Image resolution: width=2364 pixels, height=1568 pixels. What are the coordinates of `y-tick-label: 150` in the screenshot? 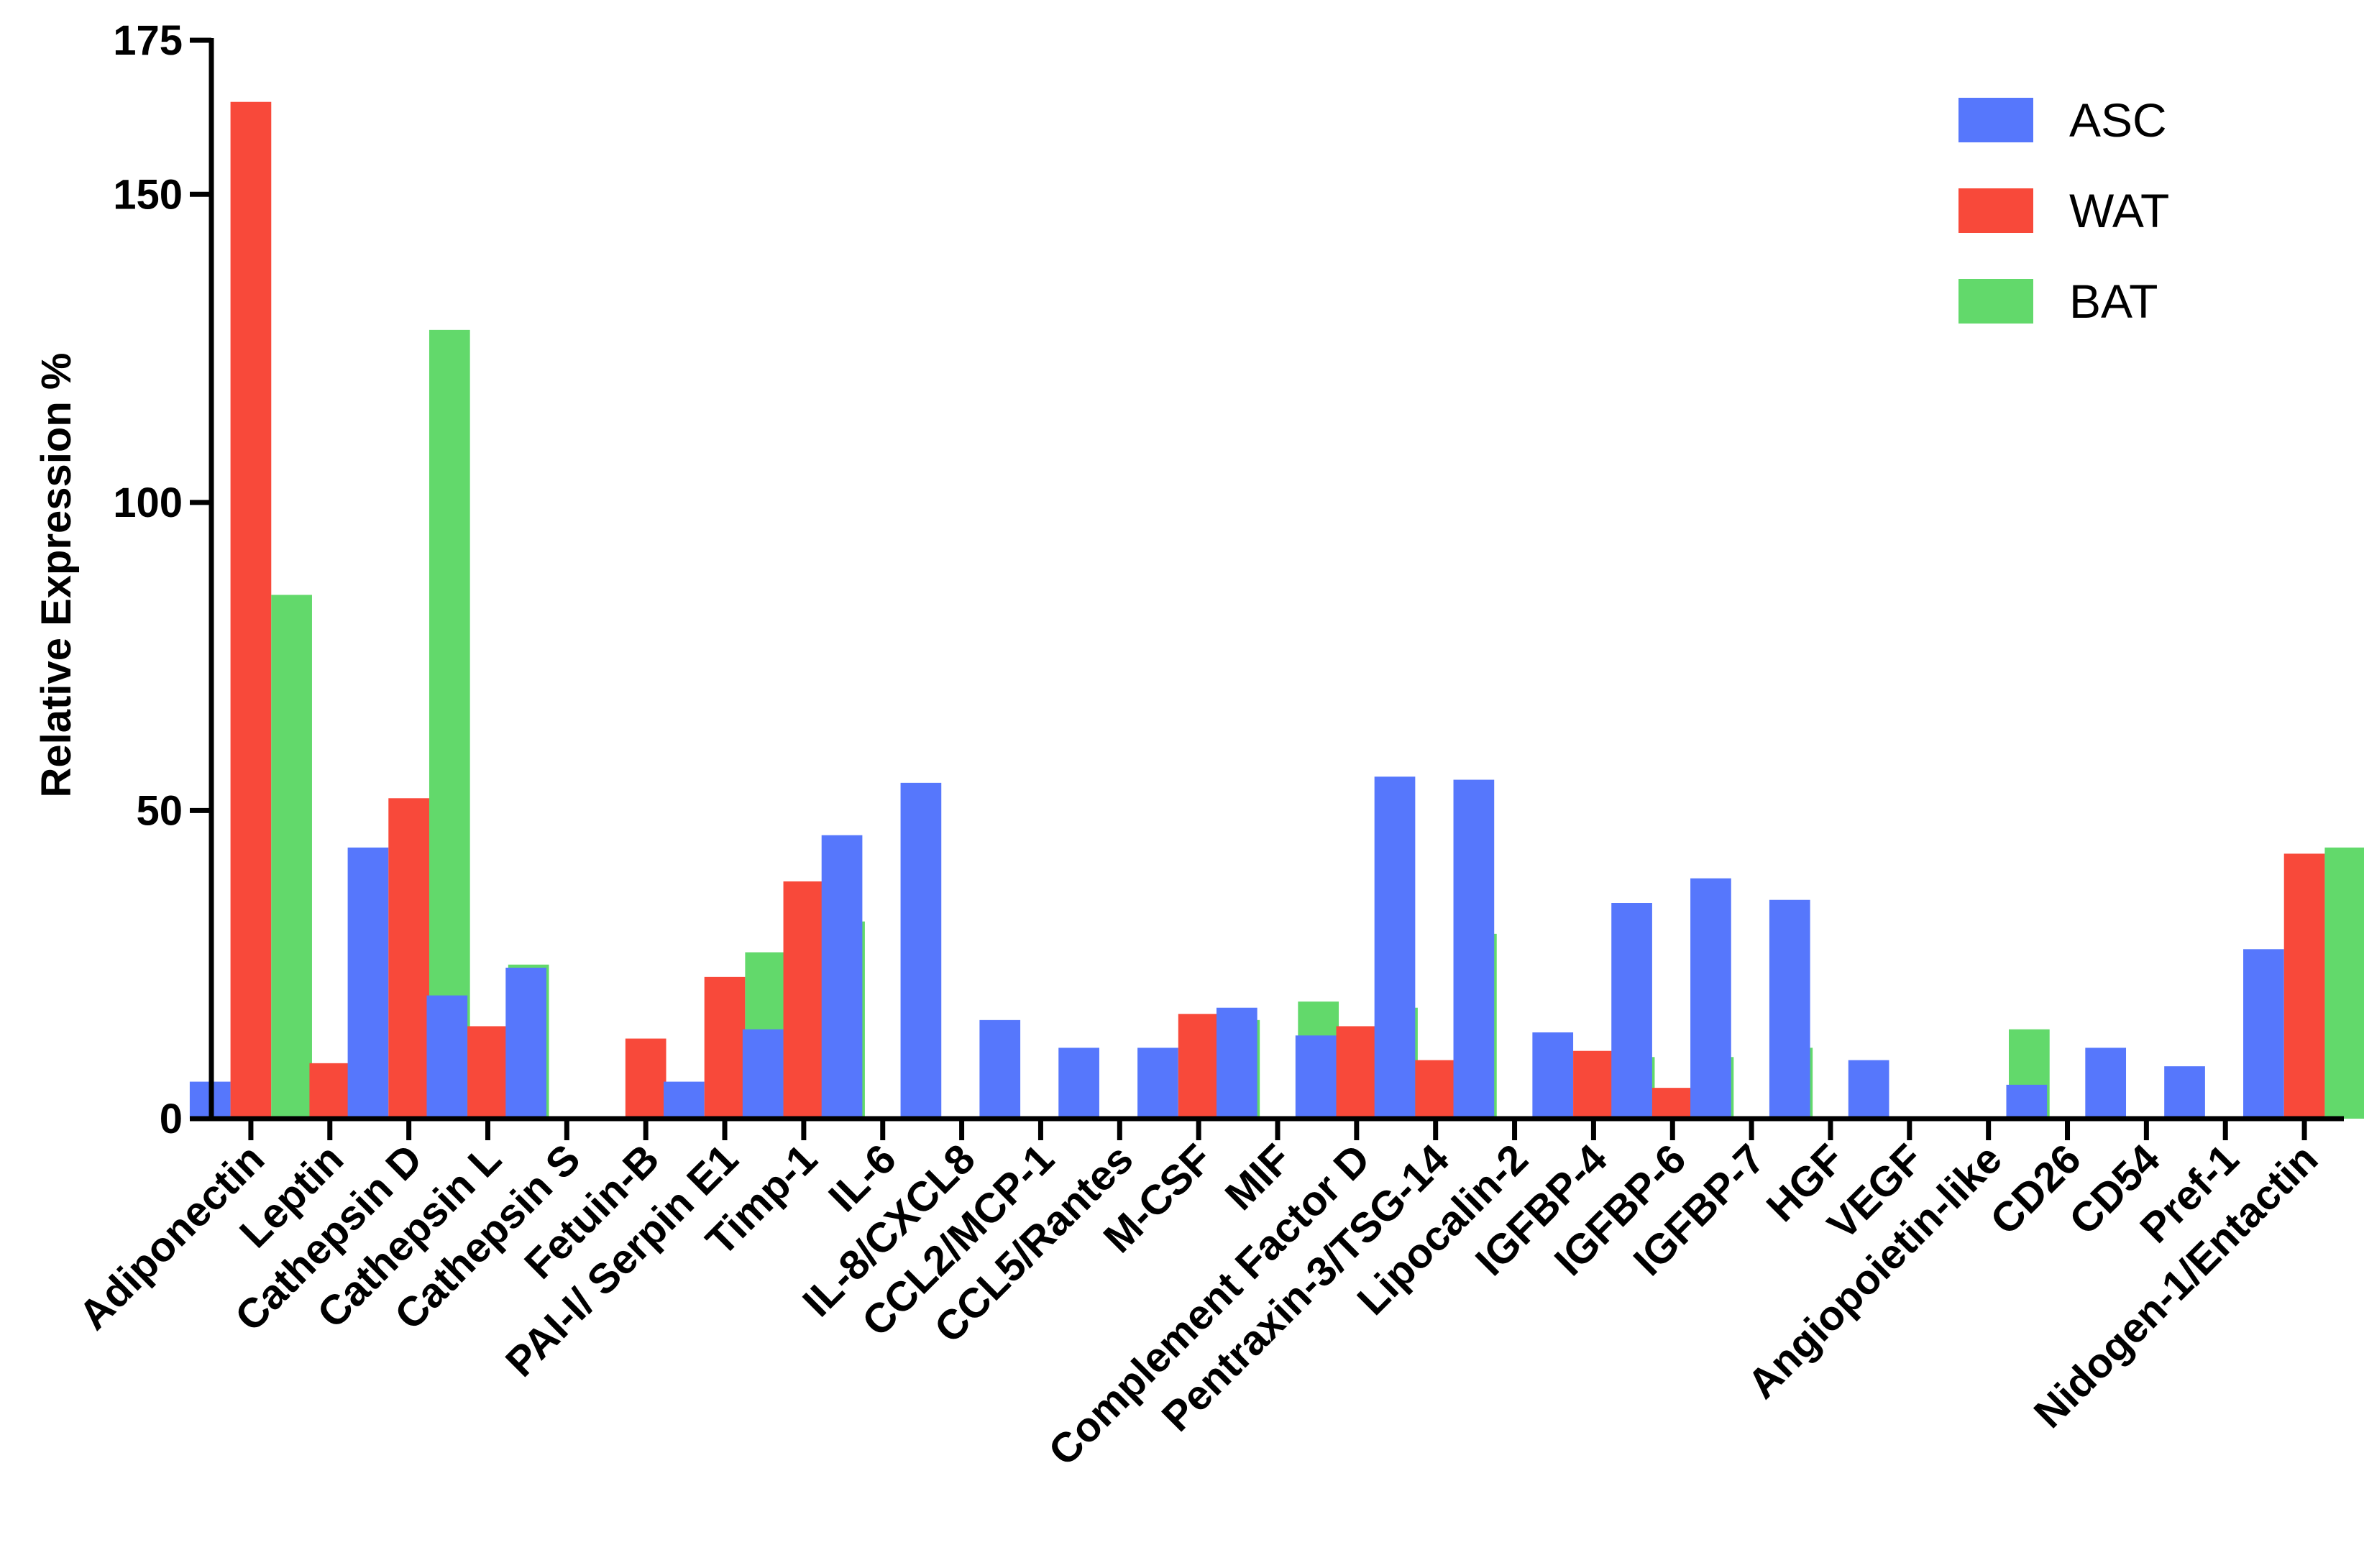 It's located at (148, 194).